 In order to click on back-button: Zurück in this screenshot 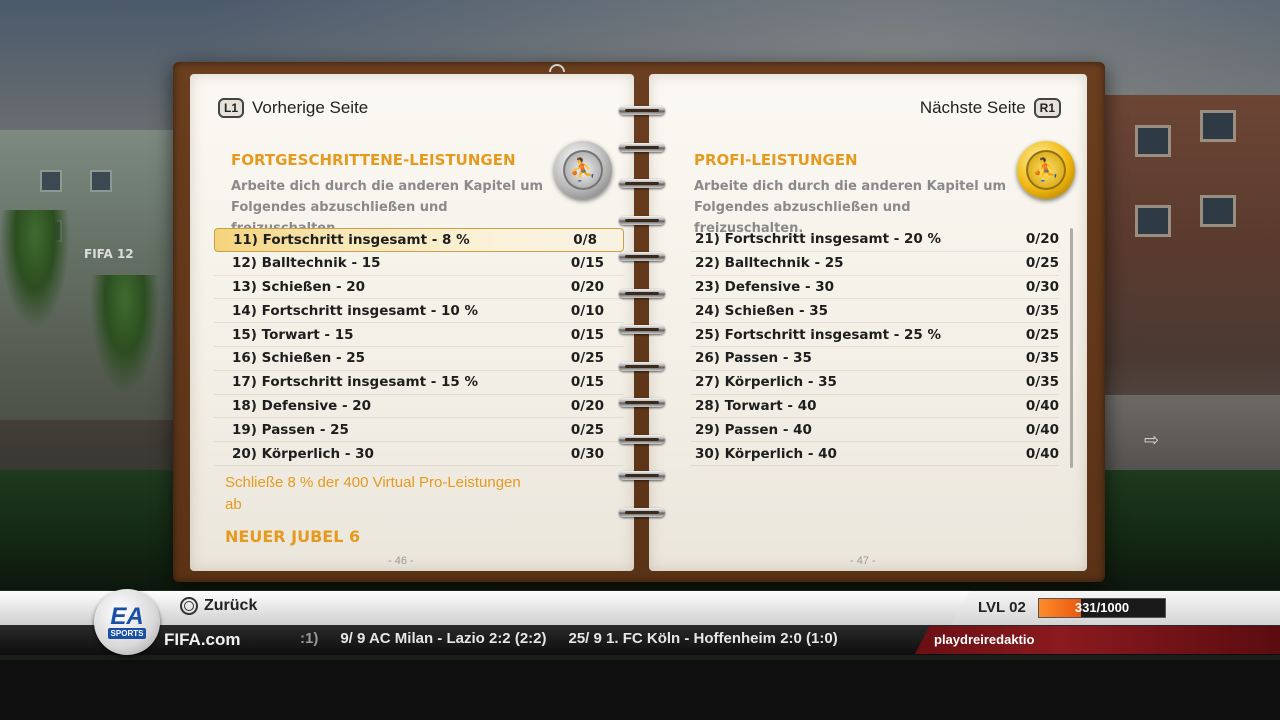, I will do `click(218, 606)`.